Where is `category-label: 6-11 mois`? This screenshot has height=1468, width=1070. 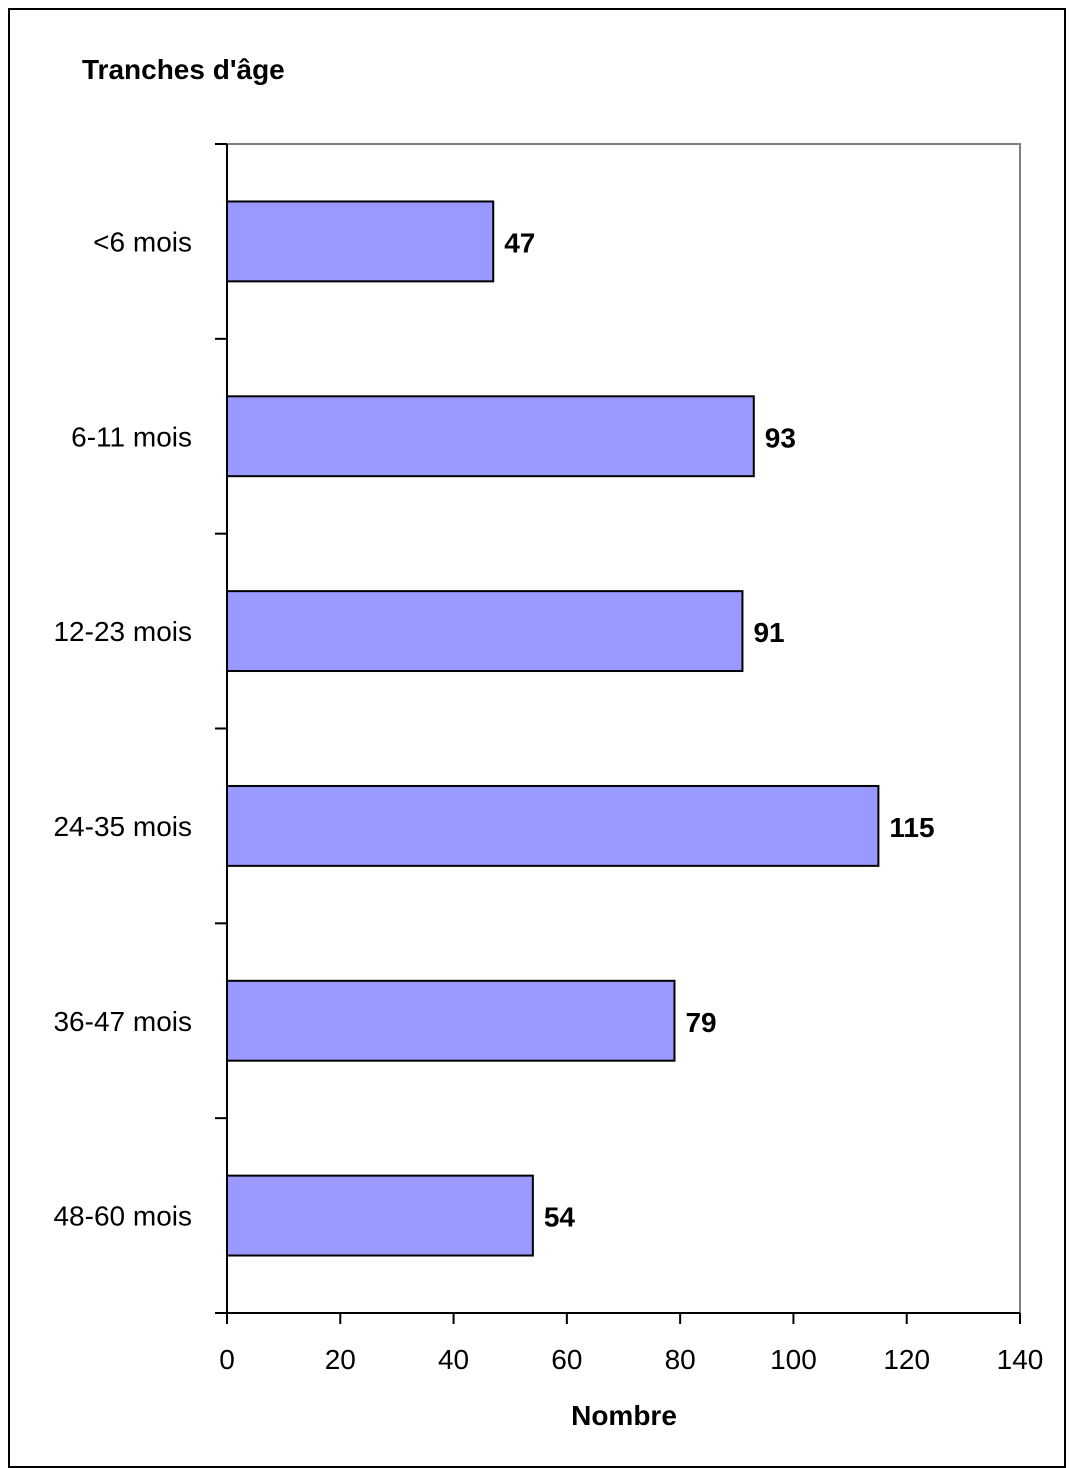
category-label: 6-11 mois is located at coordinates (131, 436).